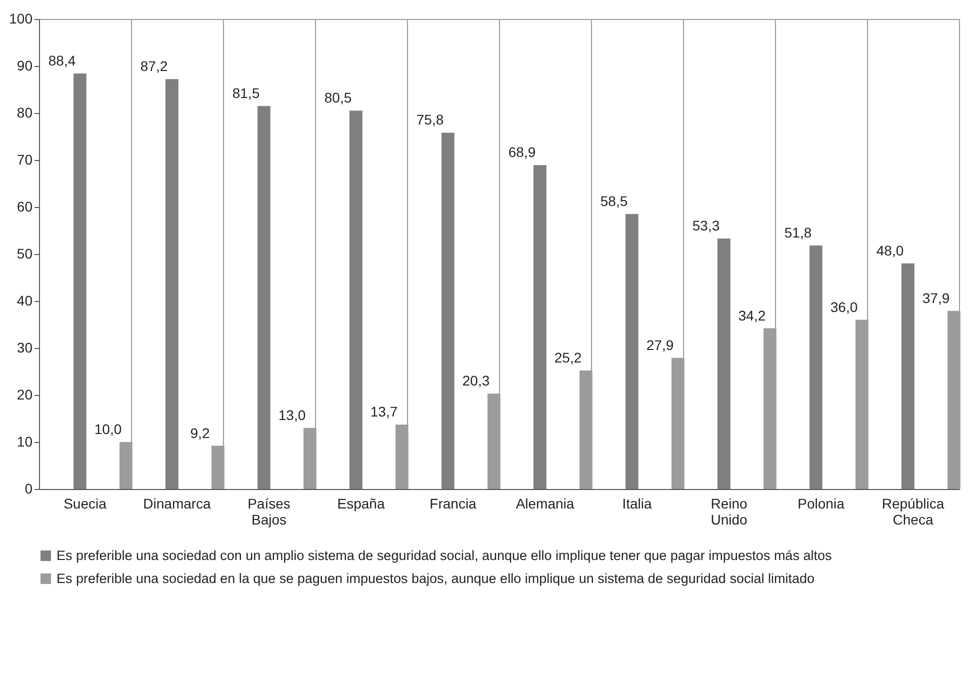 This screenshot has height=675, width=980. What do you see at coordinates (936, 298) in the screenshot?
I see `text: 37,9` at bounding box center [936, 298].